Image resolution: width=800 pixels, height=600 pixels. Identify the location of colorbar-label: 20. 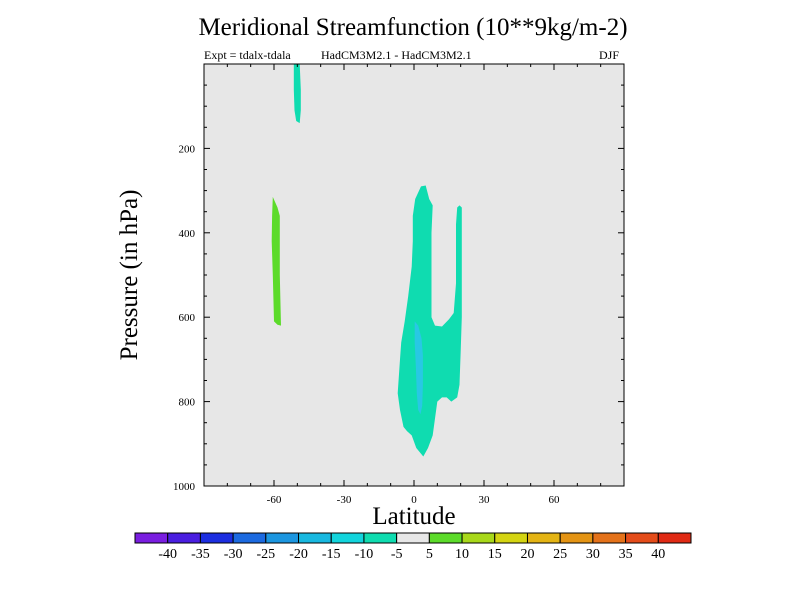
(527, 554).